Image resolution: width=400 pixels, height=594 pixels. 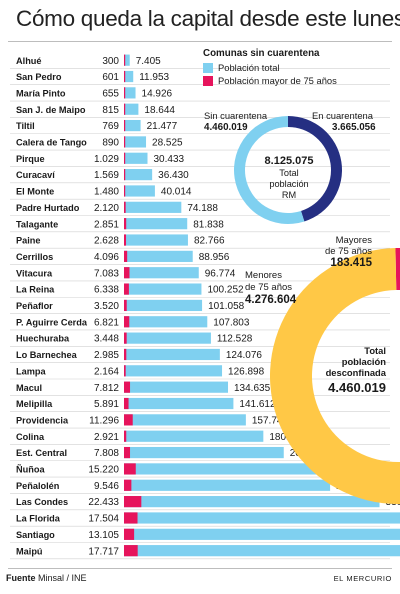 I want to click on total-value-label: 126.898, so click(x=246, y=371).